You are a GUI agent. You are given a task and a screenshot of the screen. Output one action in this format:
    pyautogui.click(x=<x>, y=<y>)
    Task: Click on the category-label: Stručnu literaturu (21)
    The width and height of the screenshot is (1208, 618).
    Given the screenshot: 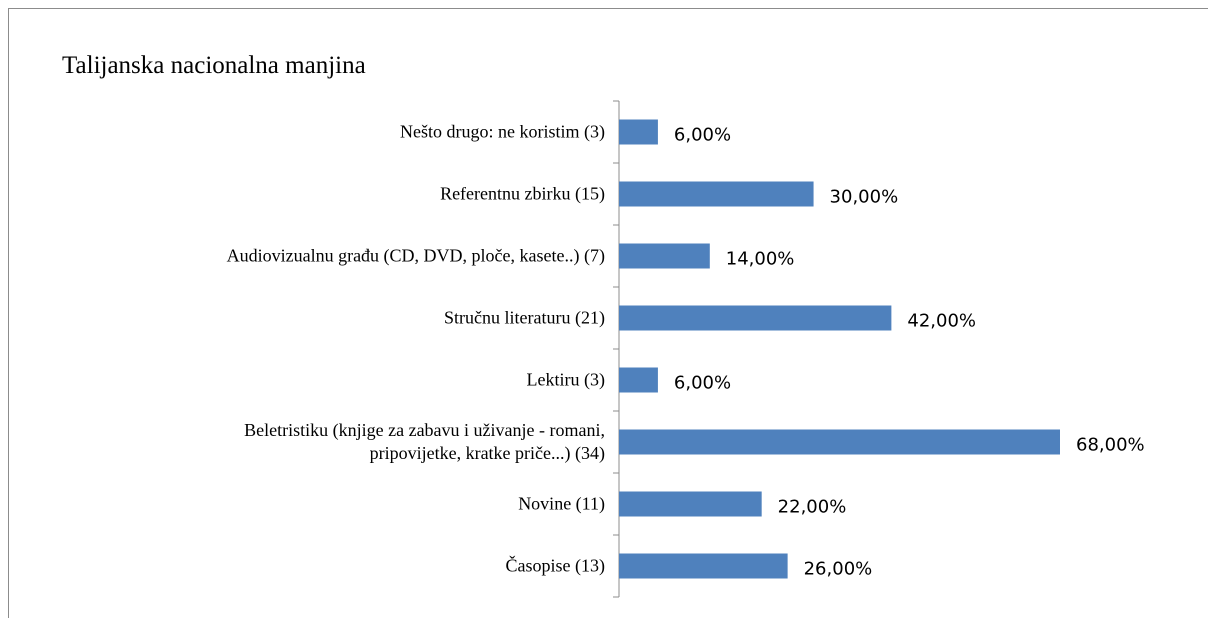 What is the action you would take?
    pyautogui.click(x=524, y=317)
    